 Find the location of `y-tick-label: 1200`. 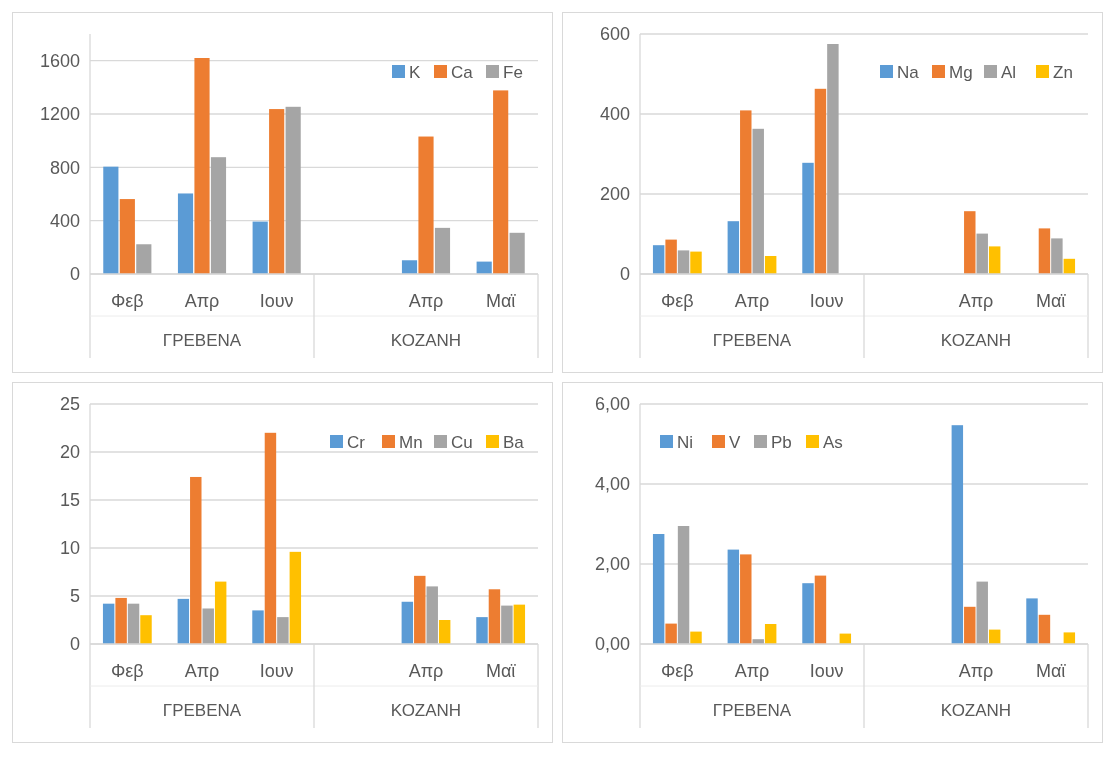

y-tick-label: 1200 is located at coordinates (59, 114).